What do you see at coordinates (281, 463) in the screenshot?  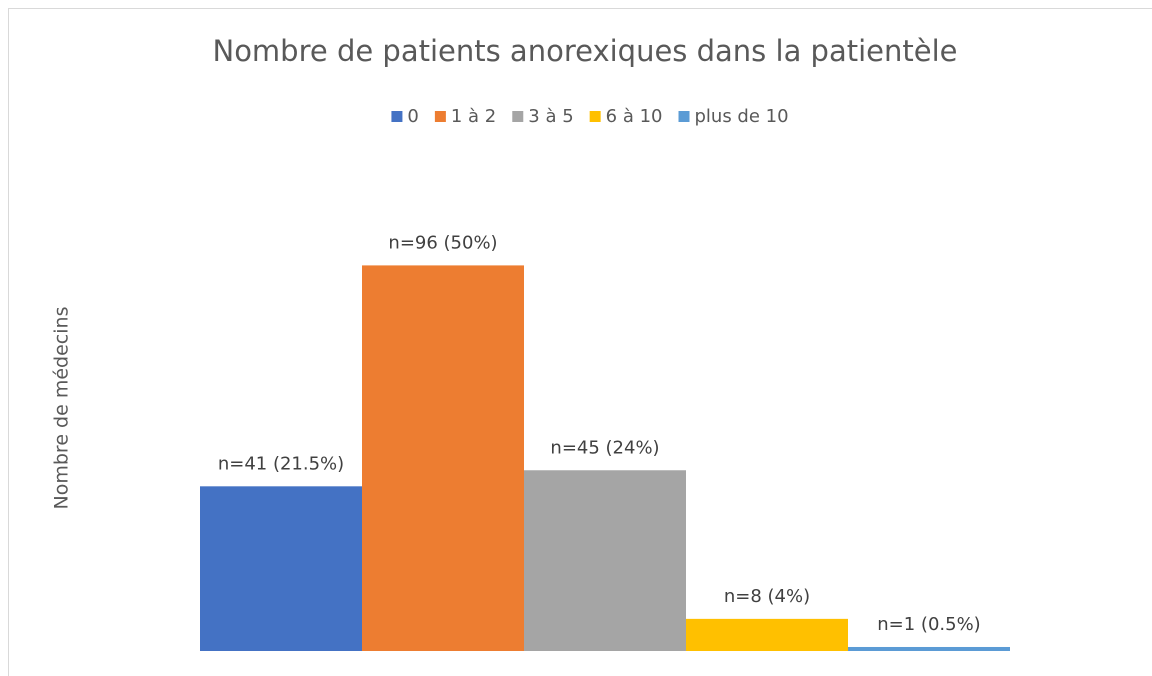 I see `data-label: n=41 (21.5%)` at bounding box center [281, 463].